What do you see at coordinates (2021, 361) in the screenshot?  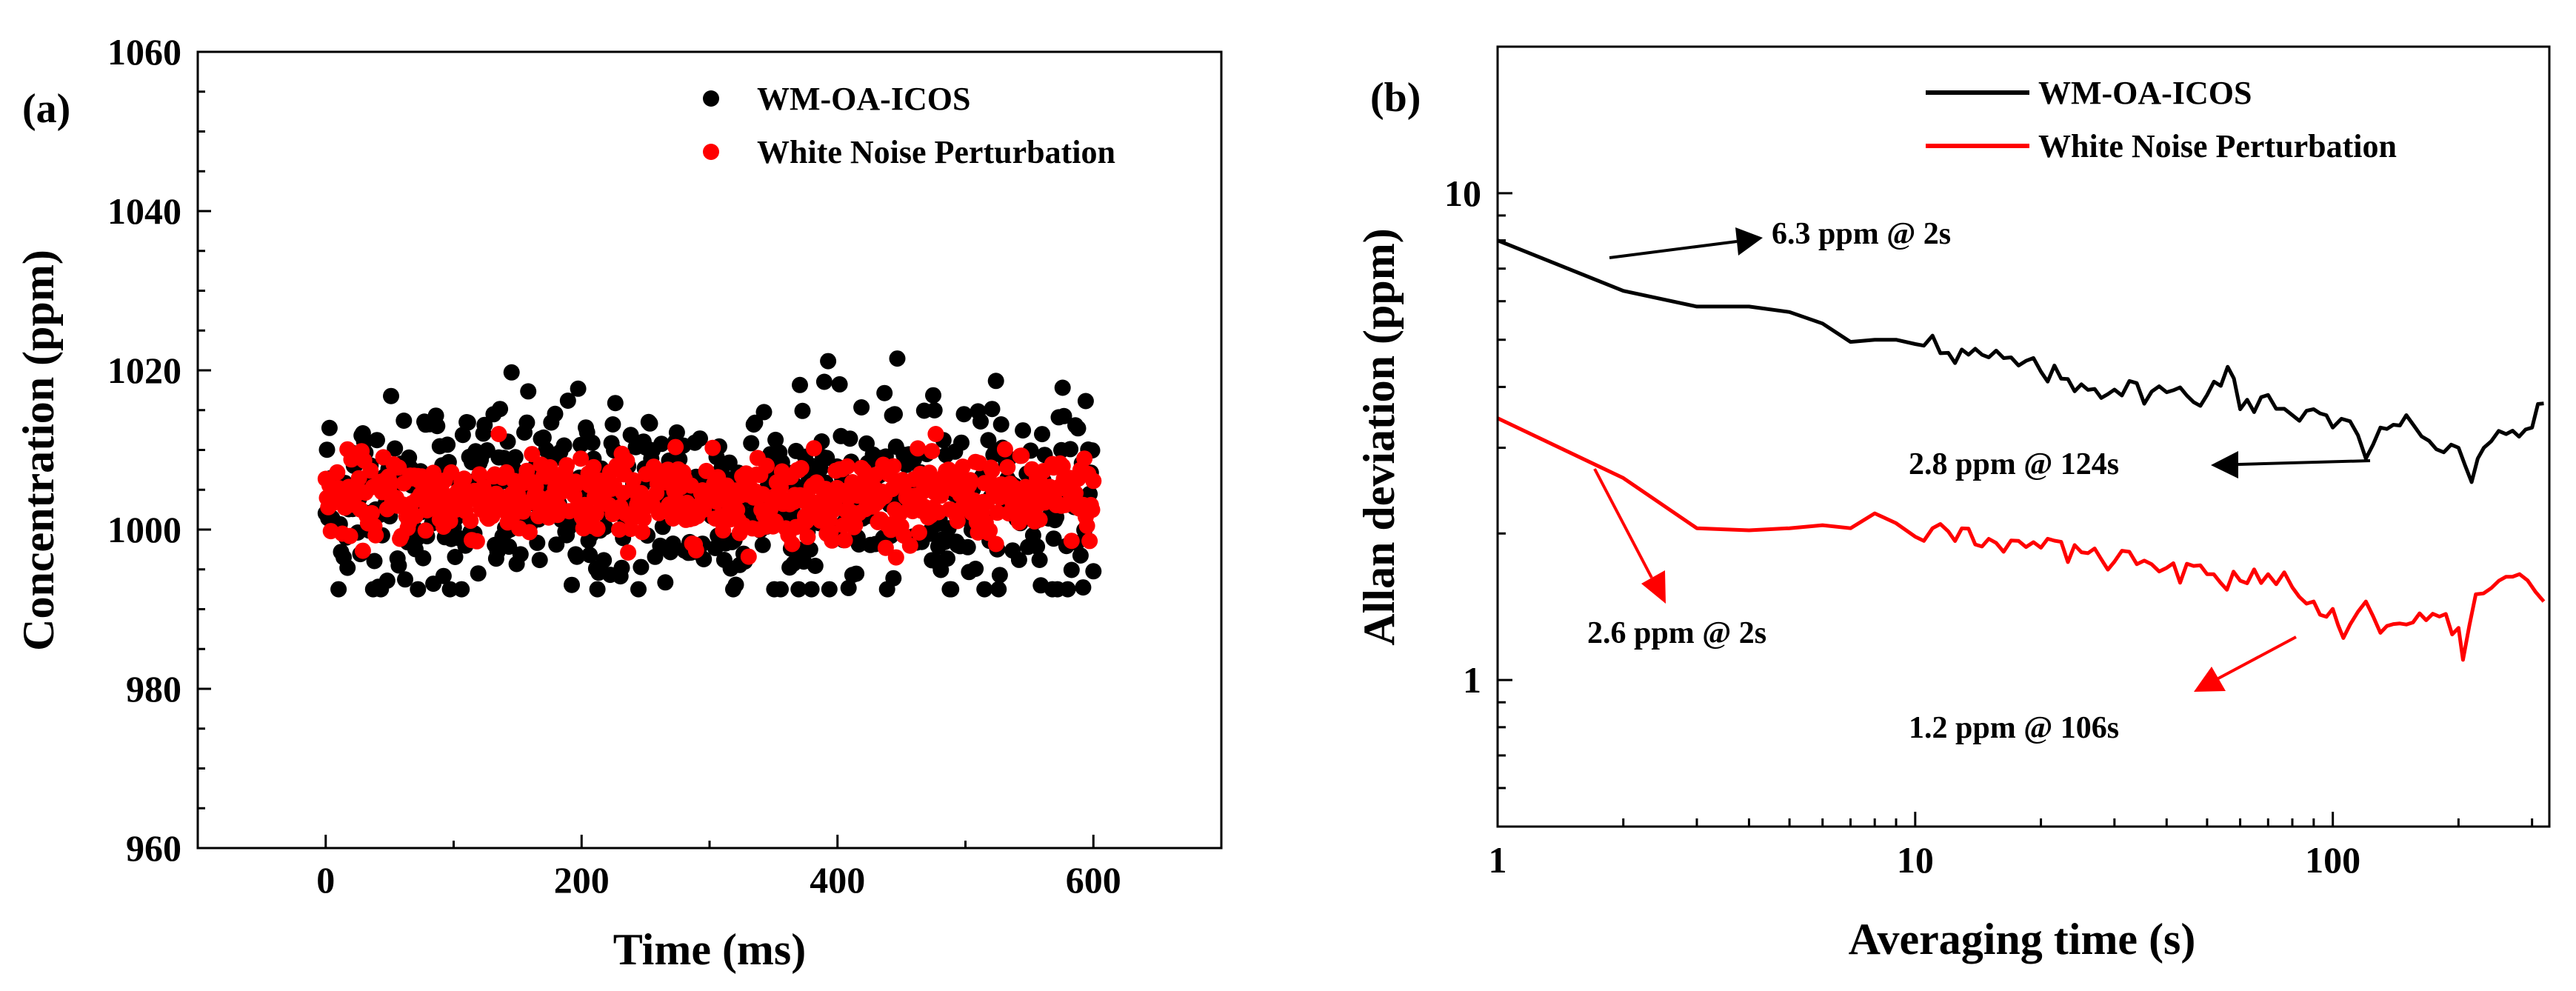 I see `allan-line-wm-oa-icos` at bounding box center [2021, 361].